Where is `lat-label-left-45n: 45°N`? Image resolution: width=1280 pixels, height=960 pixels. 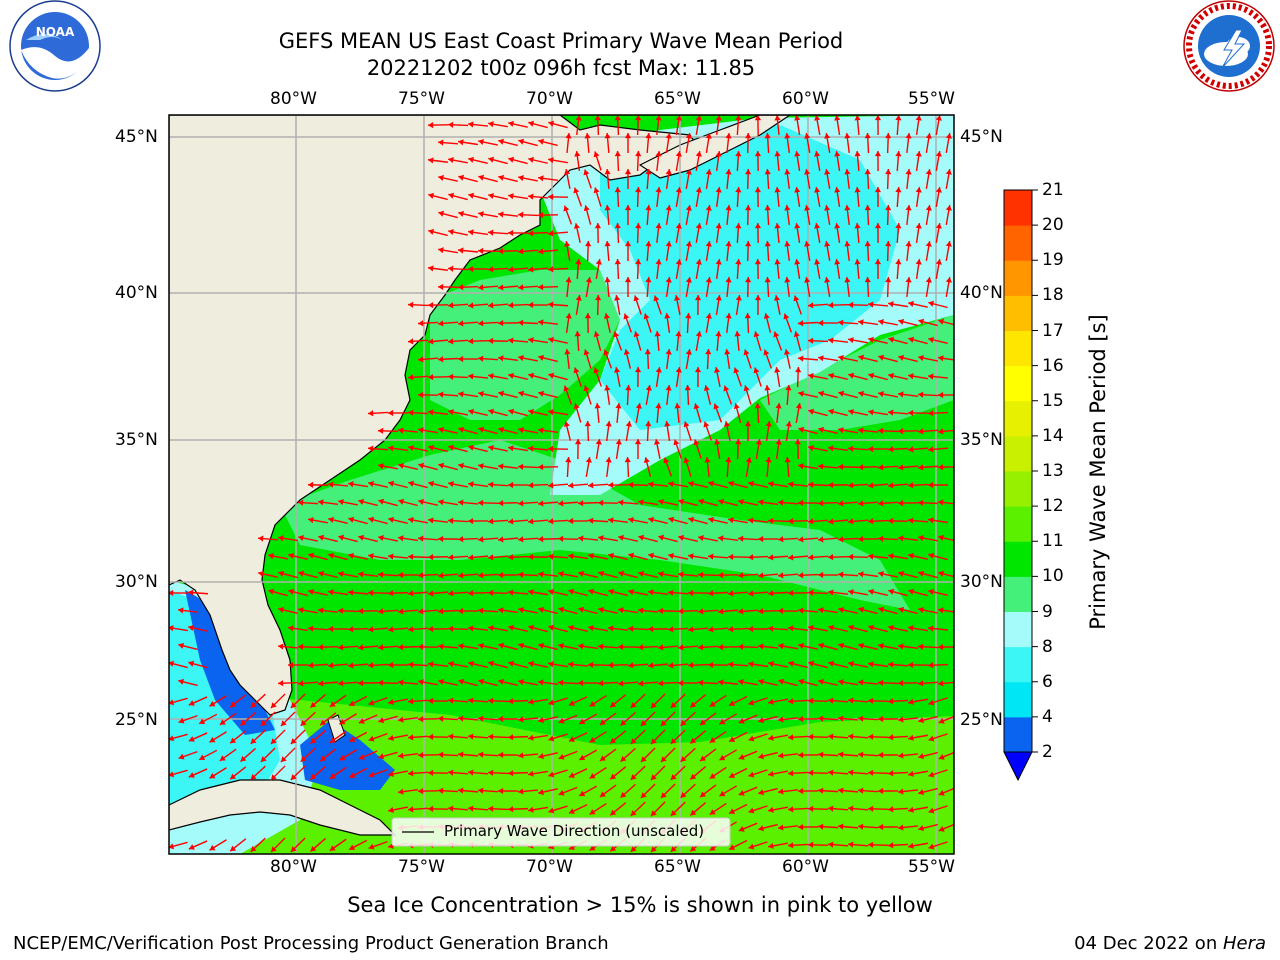 lat-label-left-45n: 45°N is located at coordinates (136, 137).